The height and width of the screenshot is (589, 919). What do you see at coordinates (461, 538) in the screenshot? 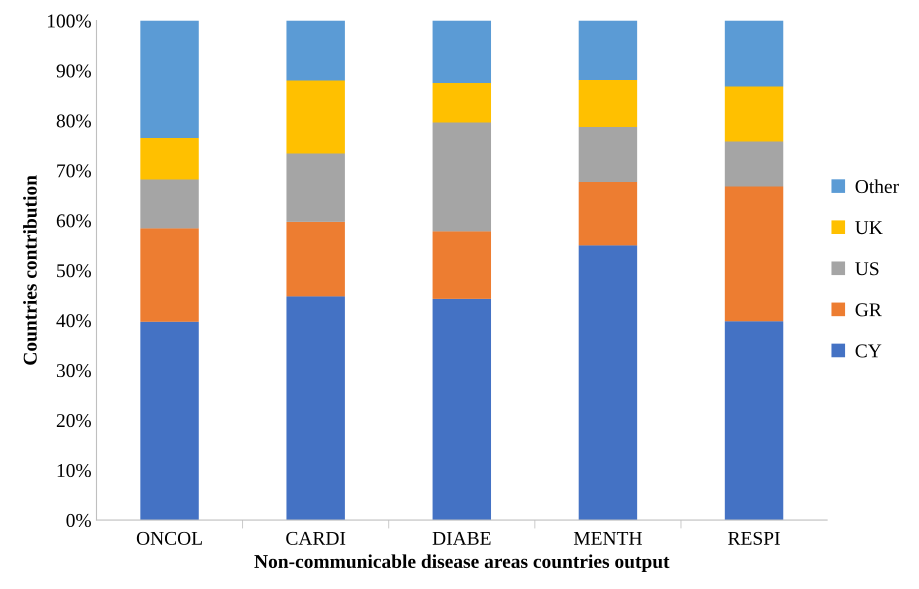
I see `x-tick-label: DIABE` at bounding box center [461, 538].